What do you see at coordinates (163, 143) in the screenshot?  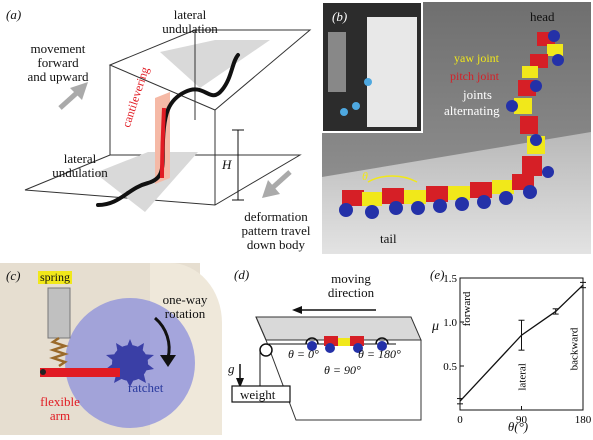 I see `snake-cantilever` at bounding box center [163, 143].